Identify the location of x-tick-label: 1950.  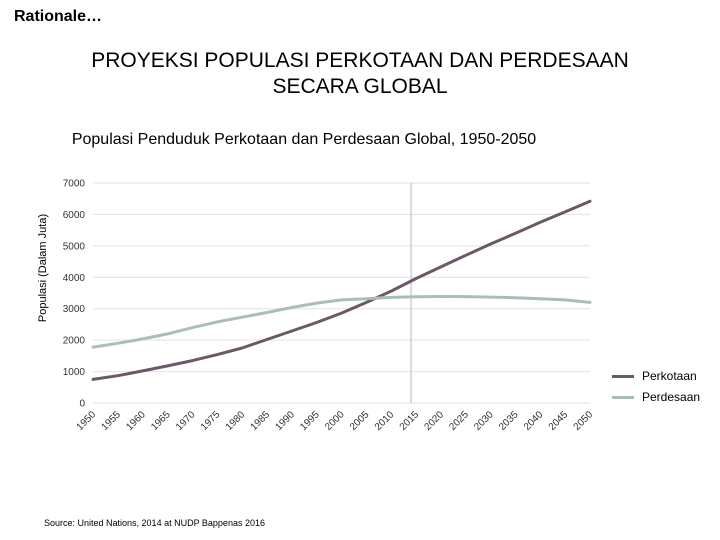
(87, 421).